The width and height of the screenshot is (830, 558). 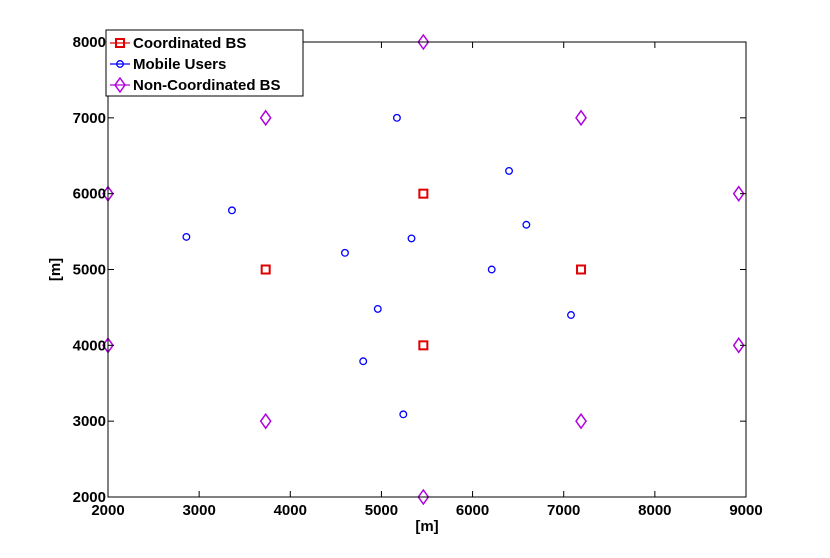 I want to click on y-tick-label: 3000, so click(x=89, y=421).